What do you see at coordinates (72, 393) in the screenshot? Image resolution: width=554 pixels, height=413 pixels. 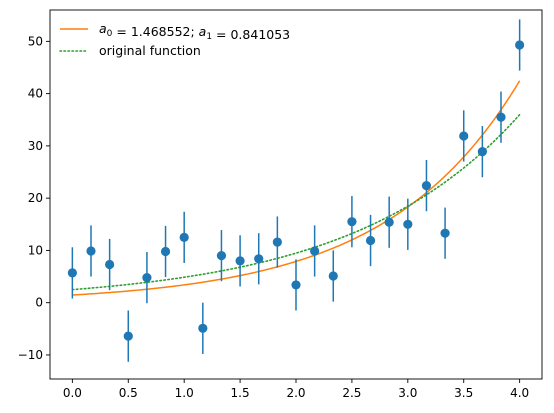 I see `x-tick-label: 0.0` at bounding box center [72, 393].